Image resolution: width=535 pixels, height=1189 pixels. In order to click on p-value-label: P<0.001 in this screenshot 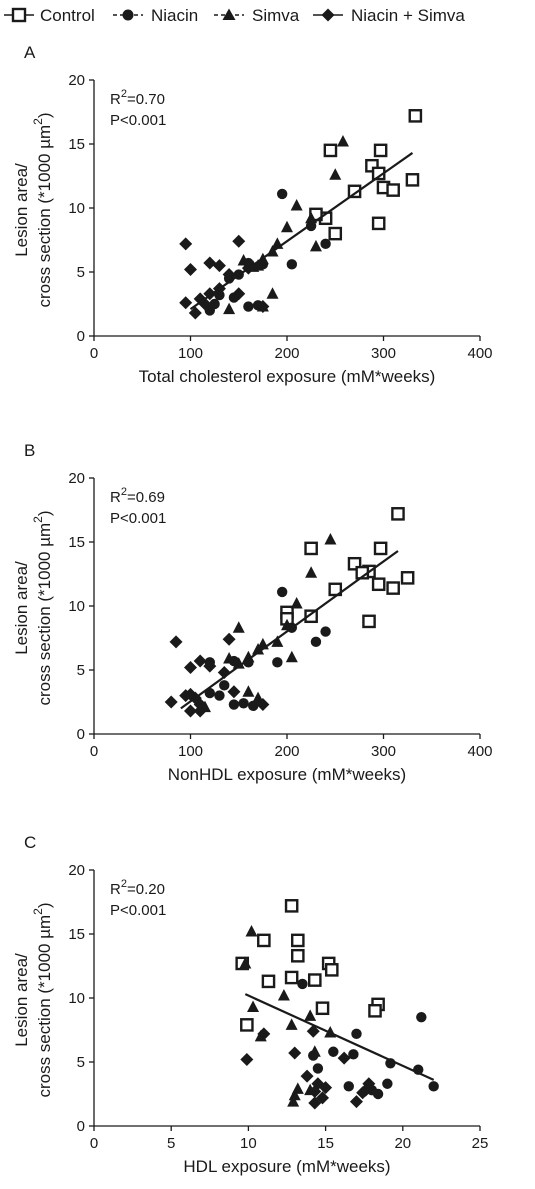, I will do `click(138, 518)`.